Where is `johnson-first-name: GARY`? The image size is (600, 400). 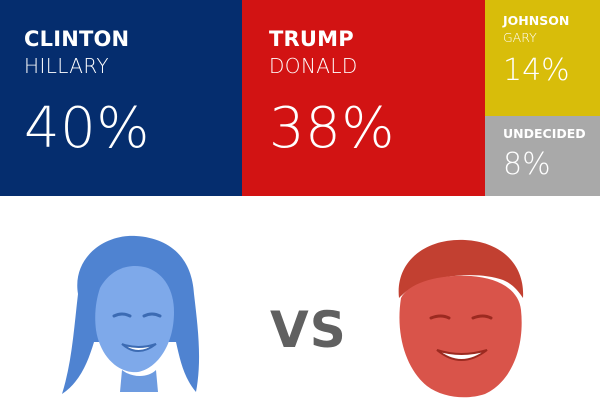
johnson-first-name: GARY is located at coordinates (520, 37).